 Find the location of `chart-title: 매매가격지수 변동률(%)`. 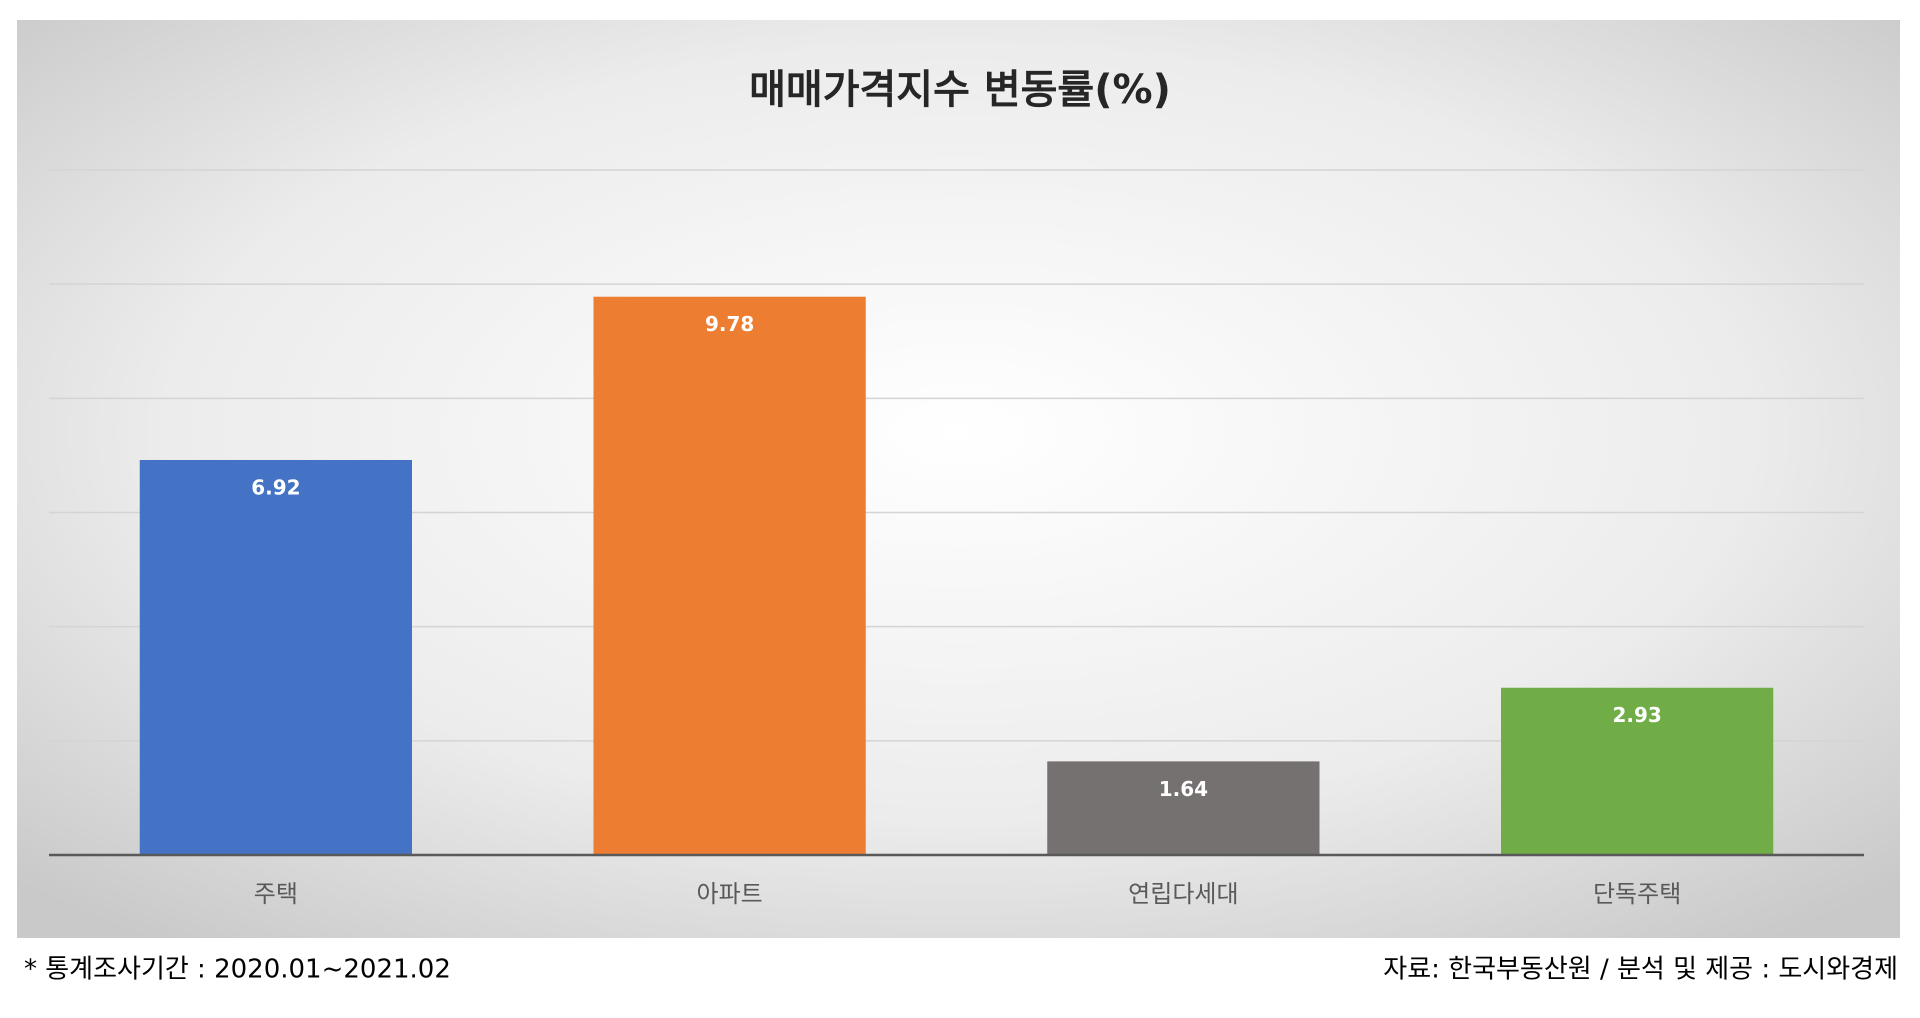

chart-title: 매매가격지수 변동률(%) is located at coordinates (960, 90).